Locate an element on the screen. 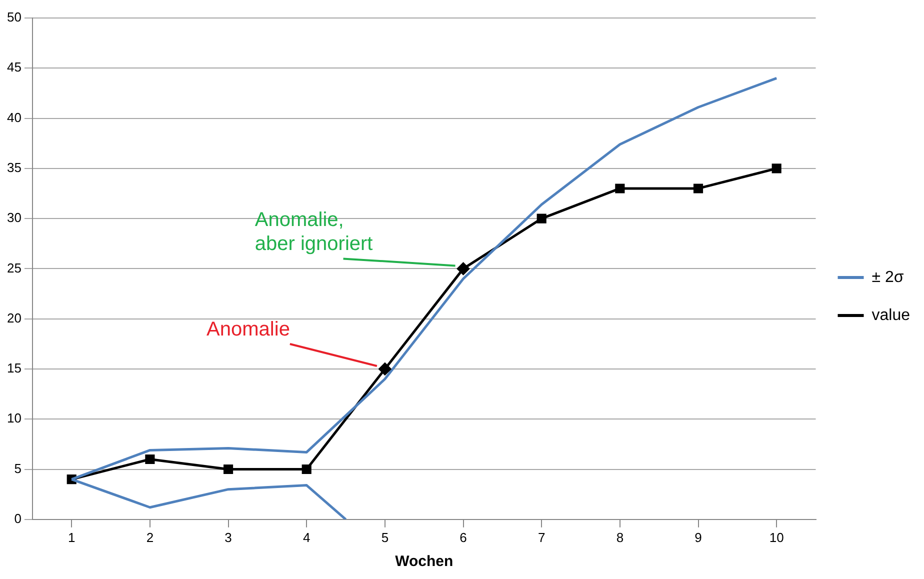  x-tick-label: 8 is located at coordinates (620, 537).